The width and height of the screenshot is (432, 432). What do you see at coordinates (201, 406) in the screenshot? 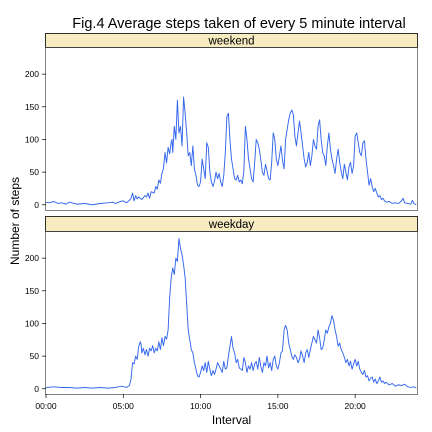
I see `x-tick-label-10:00: 10:00` at bounding box center [201, 406].